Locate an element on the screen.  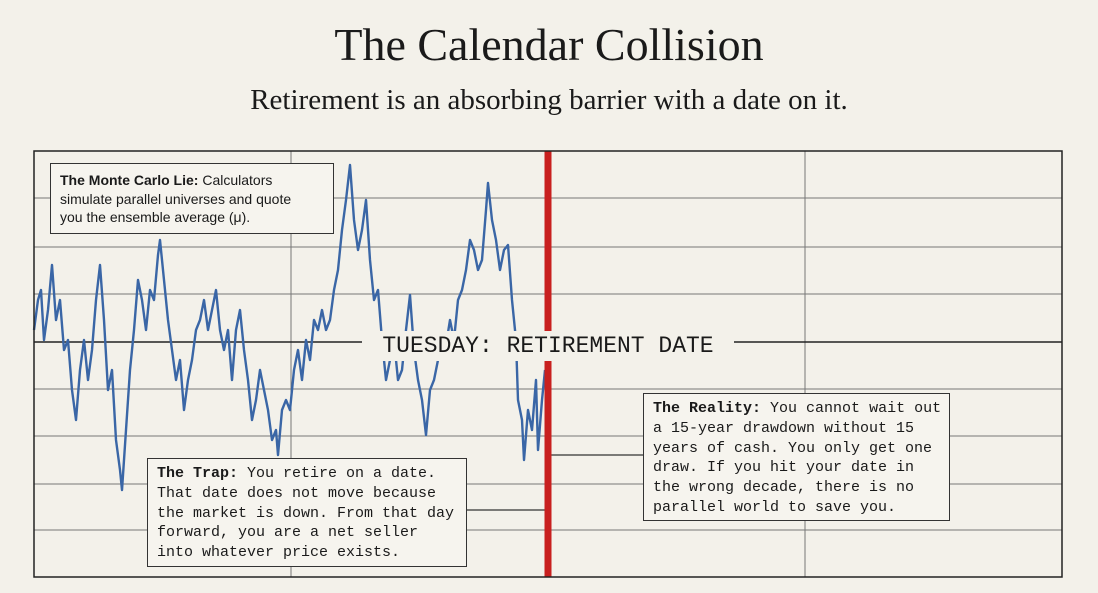
title: The Calendar Collision is located at coordinates (549, 44).